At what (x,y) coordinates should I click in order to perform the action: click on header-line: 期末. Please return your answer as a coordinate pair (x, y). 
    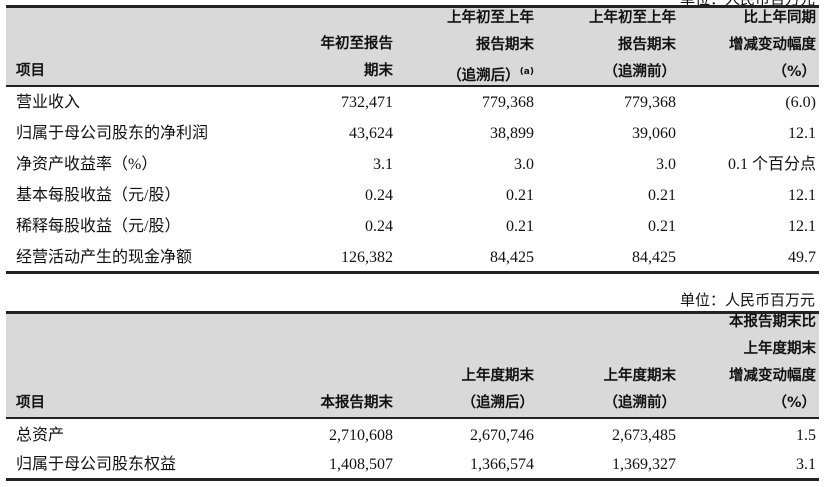
    Looking at the image, I should click on (378, 71).